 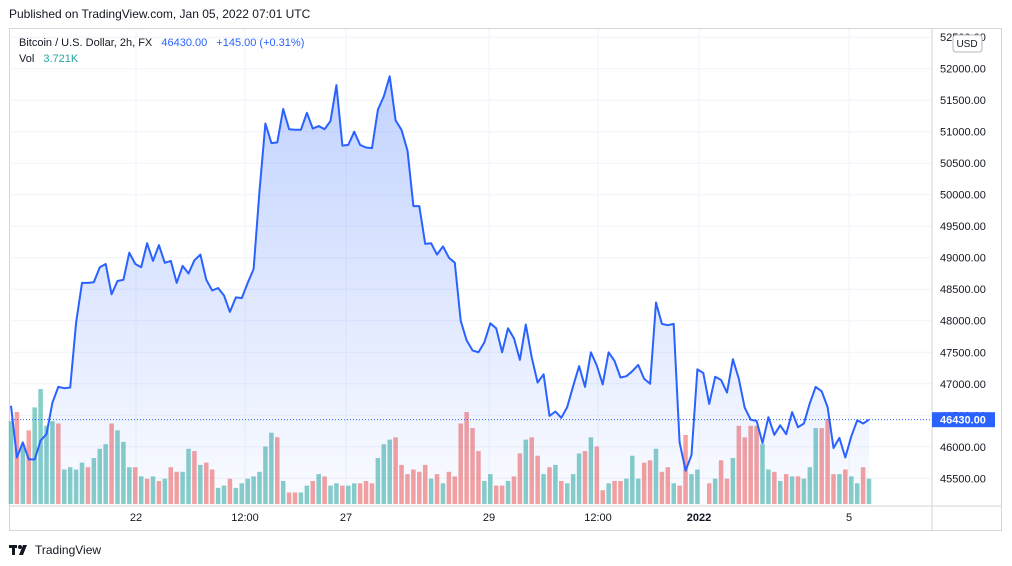 What do you see at coordinates (963, 227) in the screenshot?
I see `y-tick-label: 49500.00` at bounding box center [963, 227].